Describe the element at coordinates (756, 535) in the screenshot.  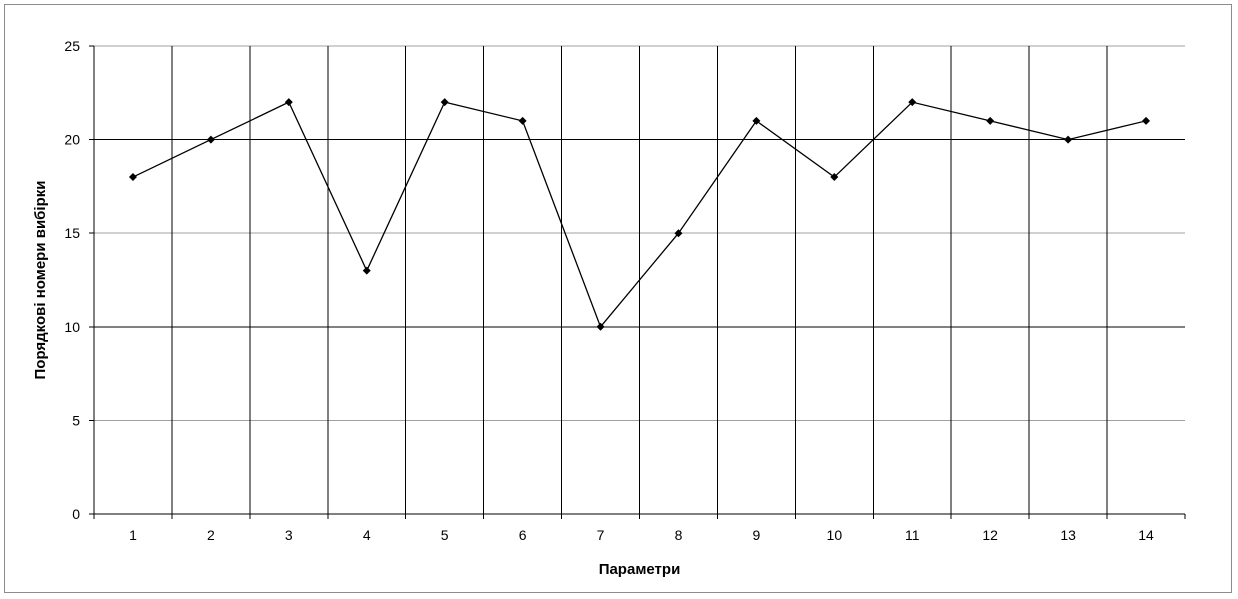
I see `x-tick-label: 9` at that location.